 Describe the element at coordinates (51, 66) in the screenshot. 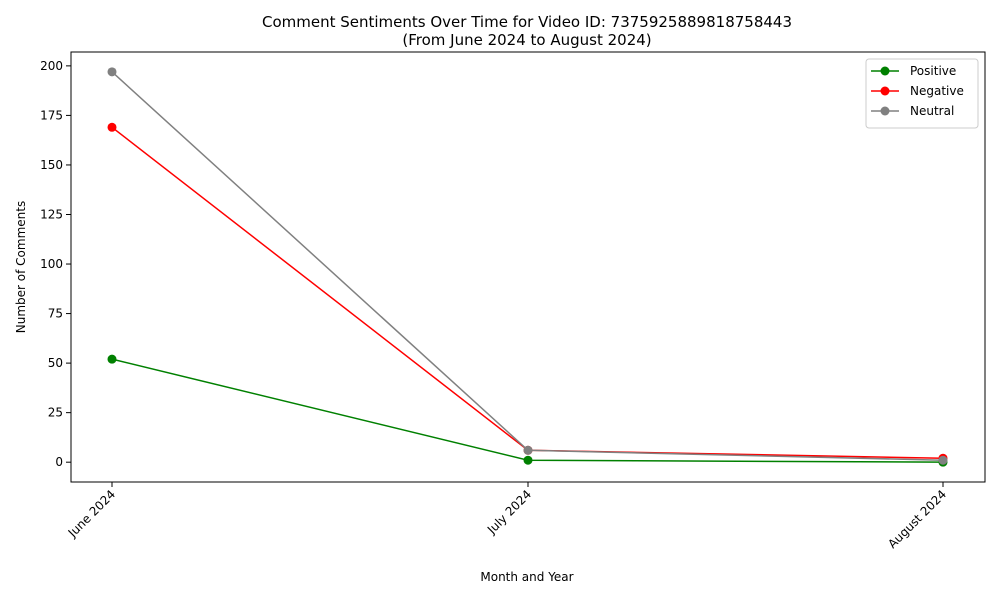

I see `y-tick-label: 200` at that location.